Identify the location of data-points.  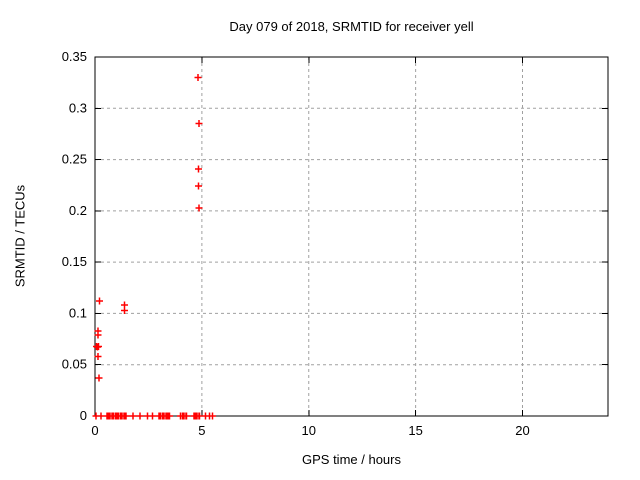
(154, 247).